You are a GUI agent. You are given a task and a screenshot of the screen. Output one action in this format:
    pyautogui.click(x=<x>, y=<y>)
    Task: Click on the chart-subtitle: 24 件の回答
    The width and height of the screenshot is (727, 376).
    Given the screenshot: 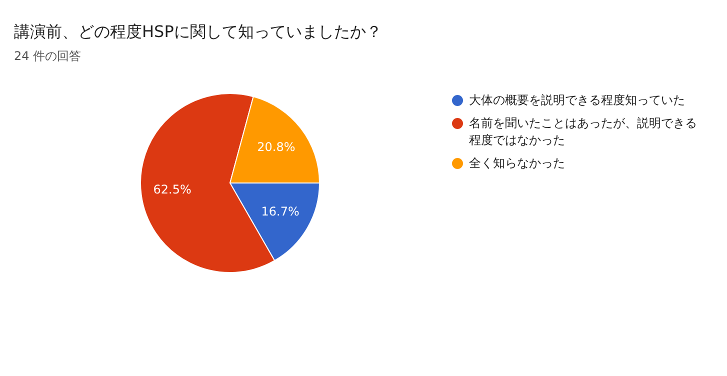 What is the action you would take?
    pyautogui.click(x=48, y=56)
    